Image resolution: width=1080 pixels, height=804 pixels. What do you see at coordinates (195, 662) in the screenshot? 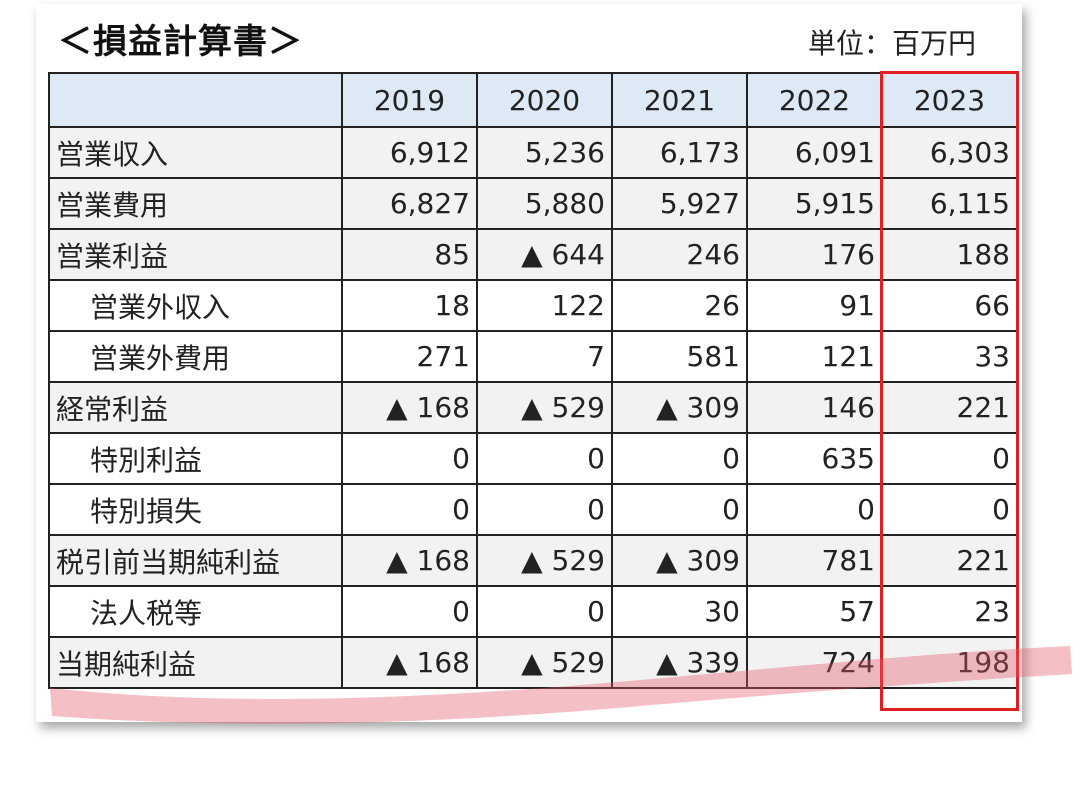
I see `row-label: 当期純利益` at bounding box center [195, 662].